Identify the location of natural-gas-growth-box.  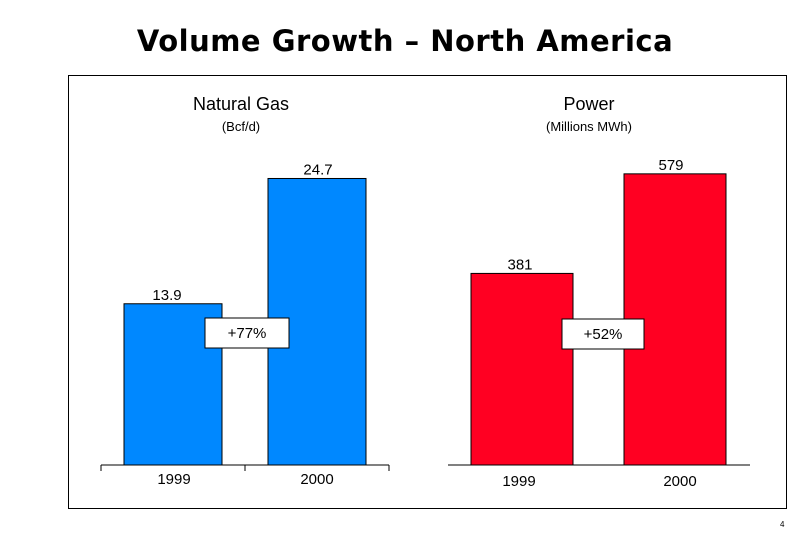
(247, 333).